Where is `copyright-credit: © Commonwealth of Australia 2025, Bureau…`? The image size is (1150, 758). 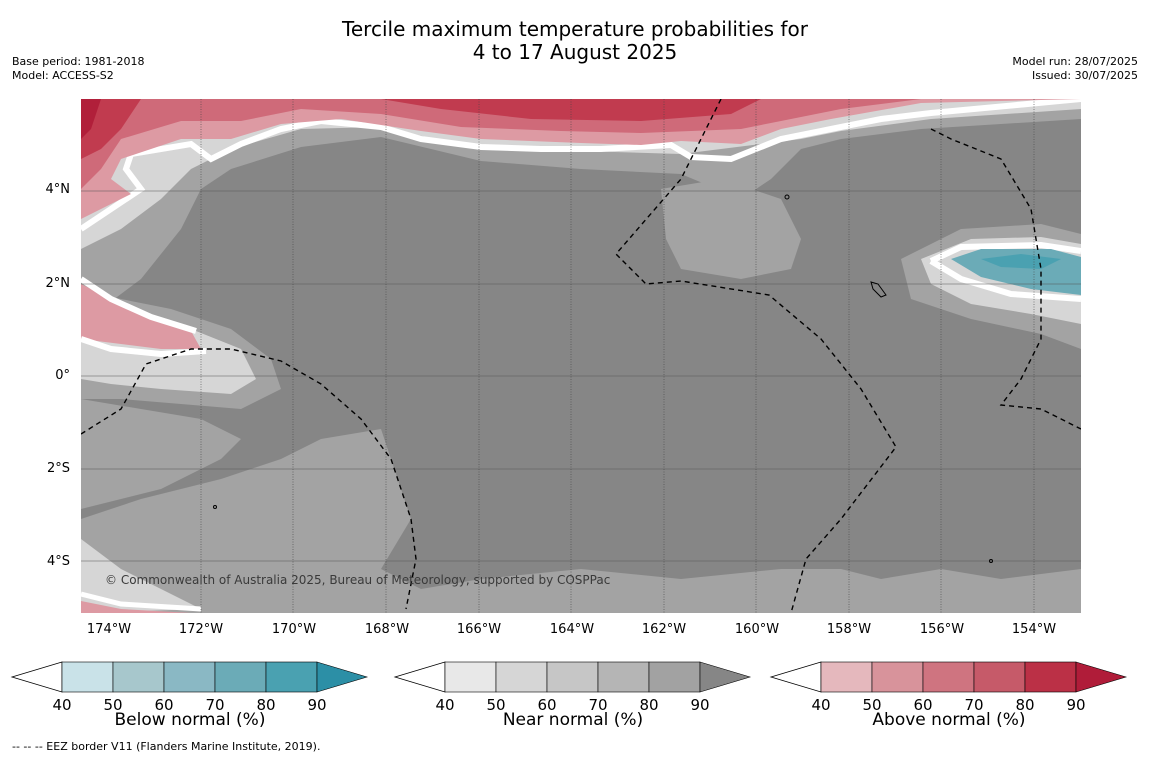 copyright-credit: © Commonwealth of Australia 2025, Bureau… is located at coordinates (357, 580).